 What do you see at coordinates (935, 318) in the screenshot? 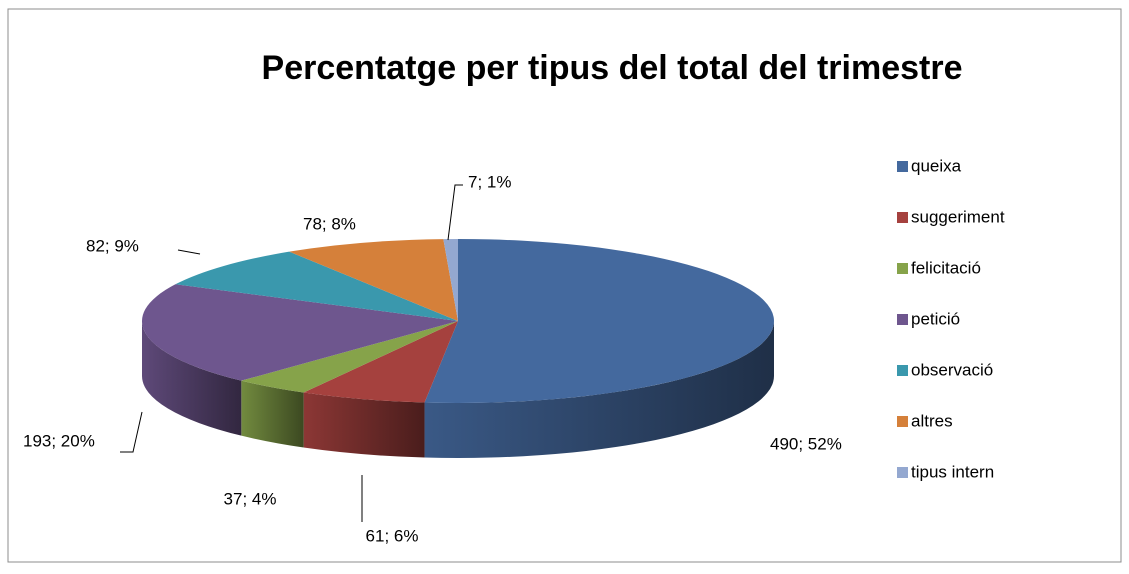
I see `legend-label: petició` at bounding box center [935, 318].